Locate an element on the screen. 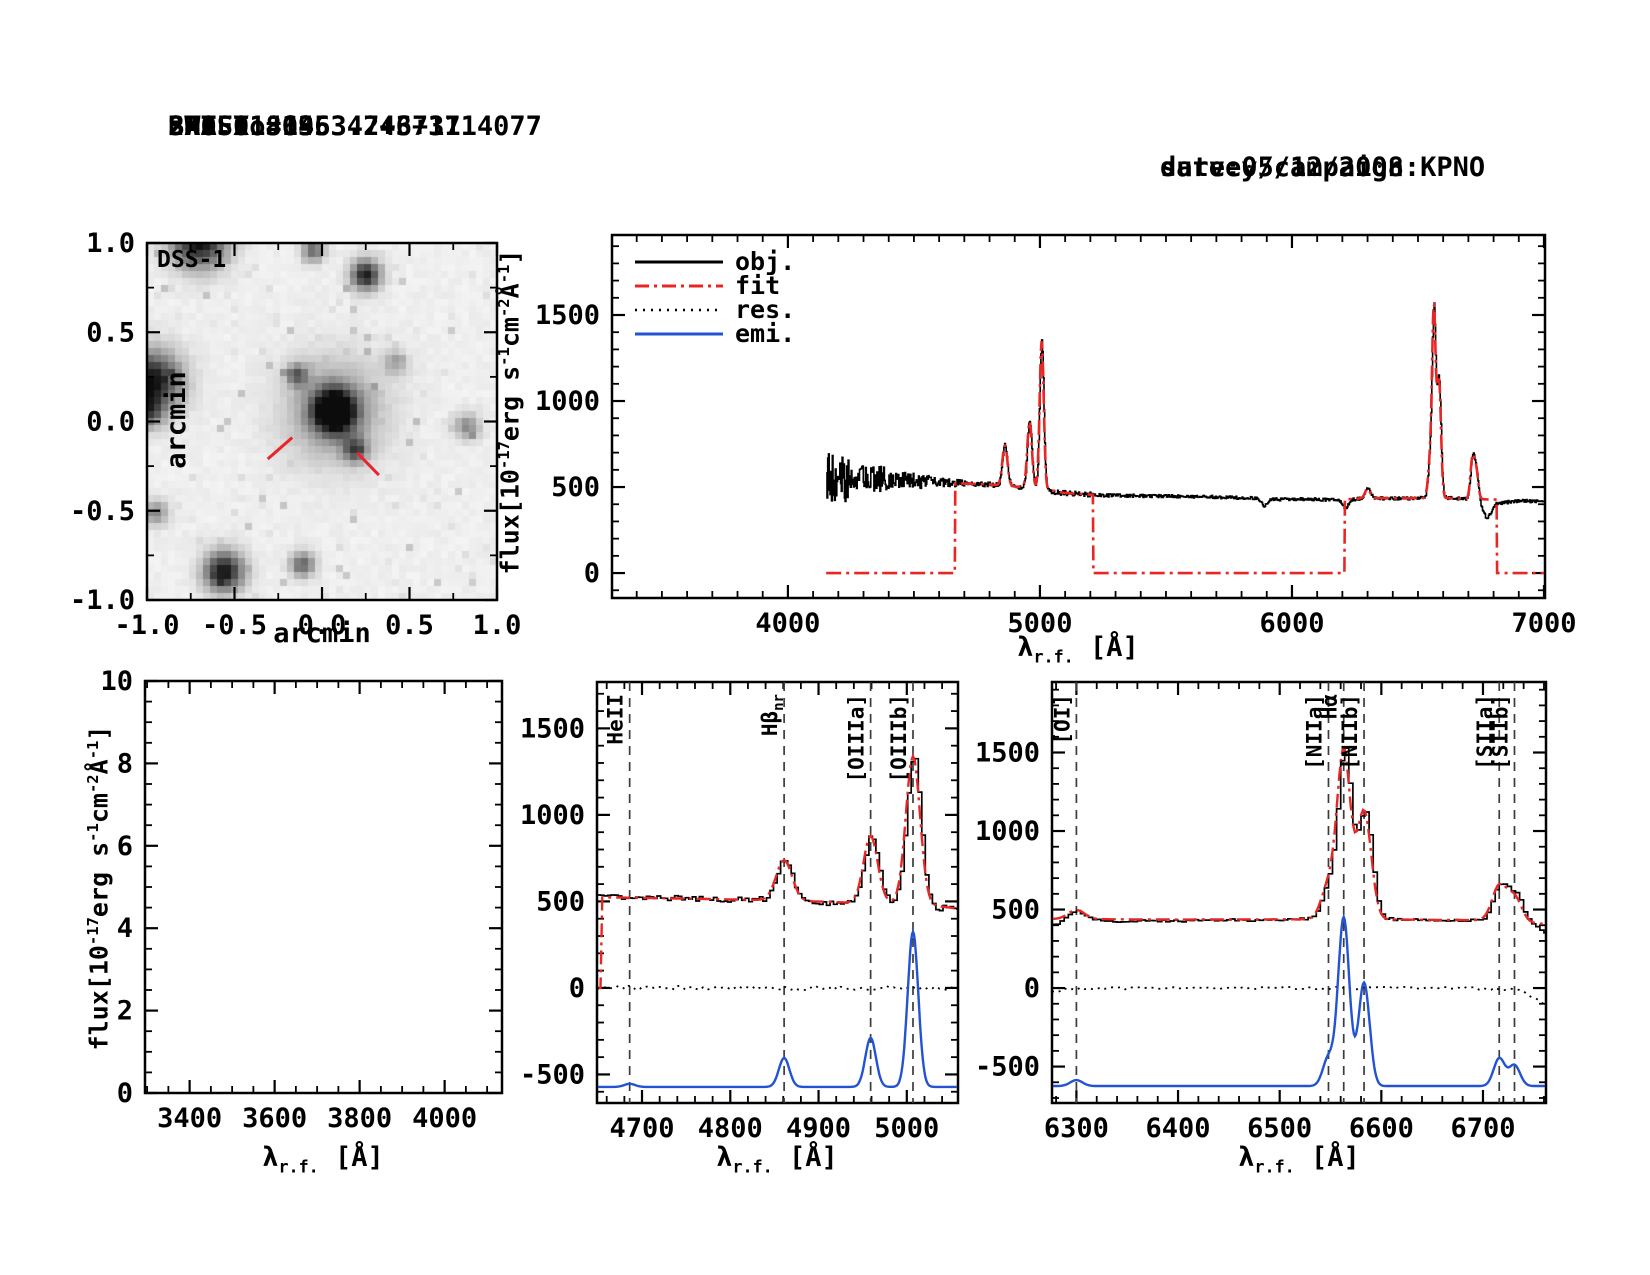 The height and width of the screenshot is (1275, 1650). x-tick-label: 4900 is located at coordinates (818, 1128).